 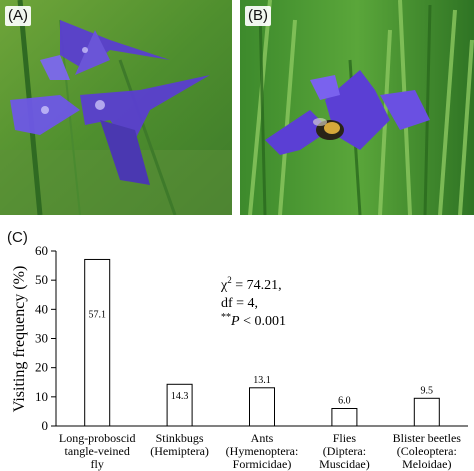 What do you see at coordinates (97, 315) in the screenshot?
I see `bar-value-label: 57.1` at bounding box center [97, 315].